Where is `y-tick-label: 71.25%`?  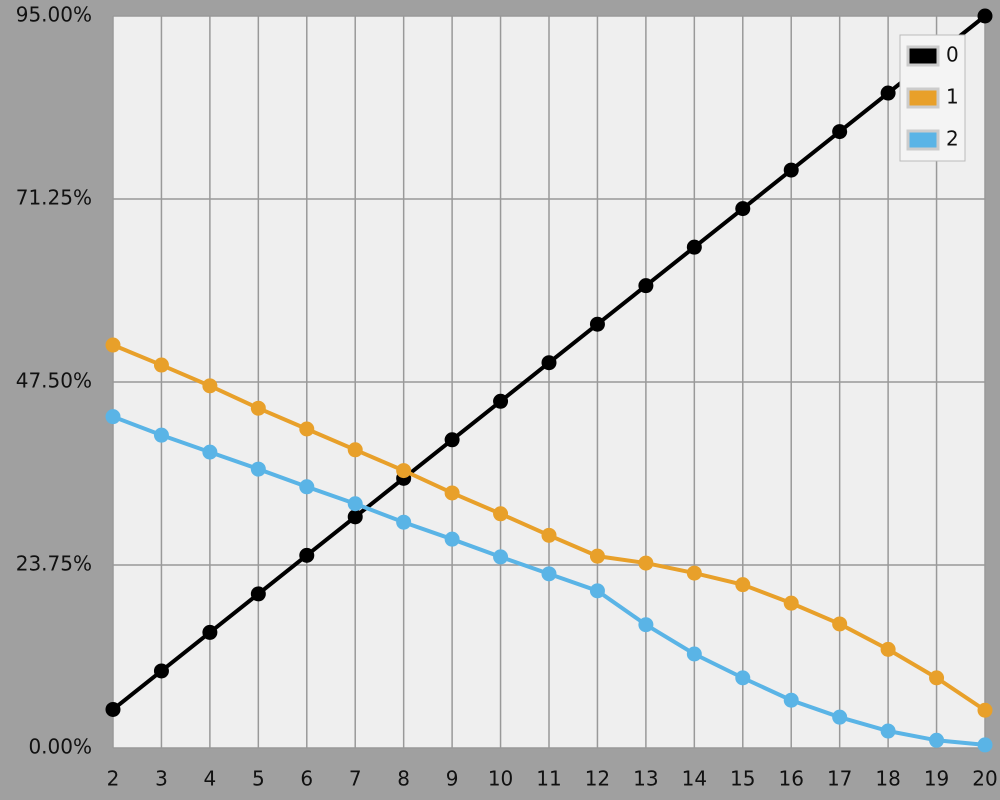
y-tick-label: 71.25% is located at coordinates (54, 198).